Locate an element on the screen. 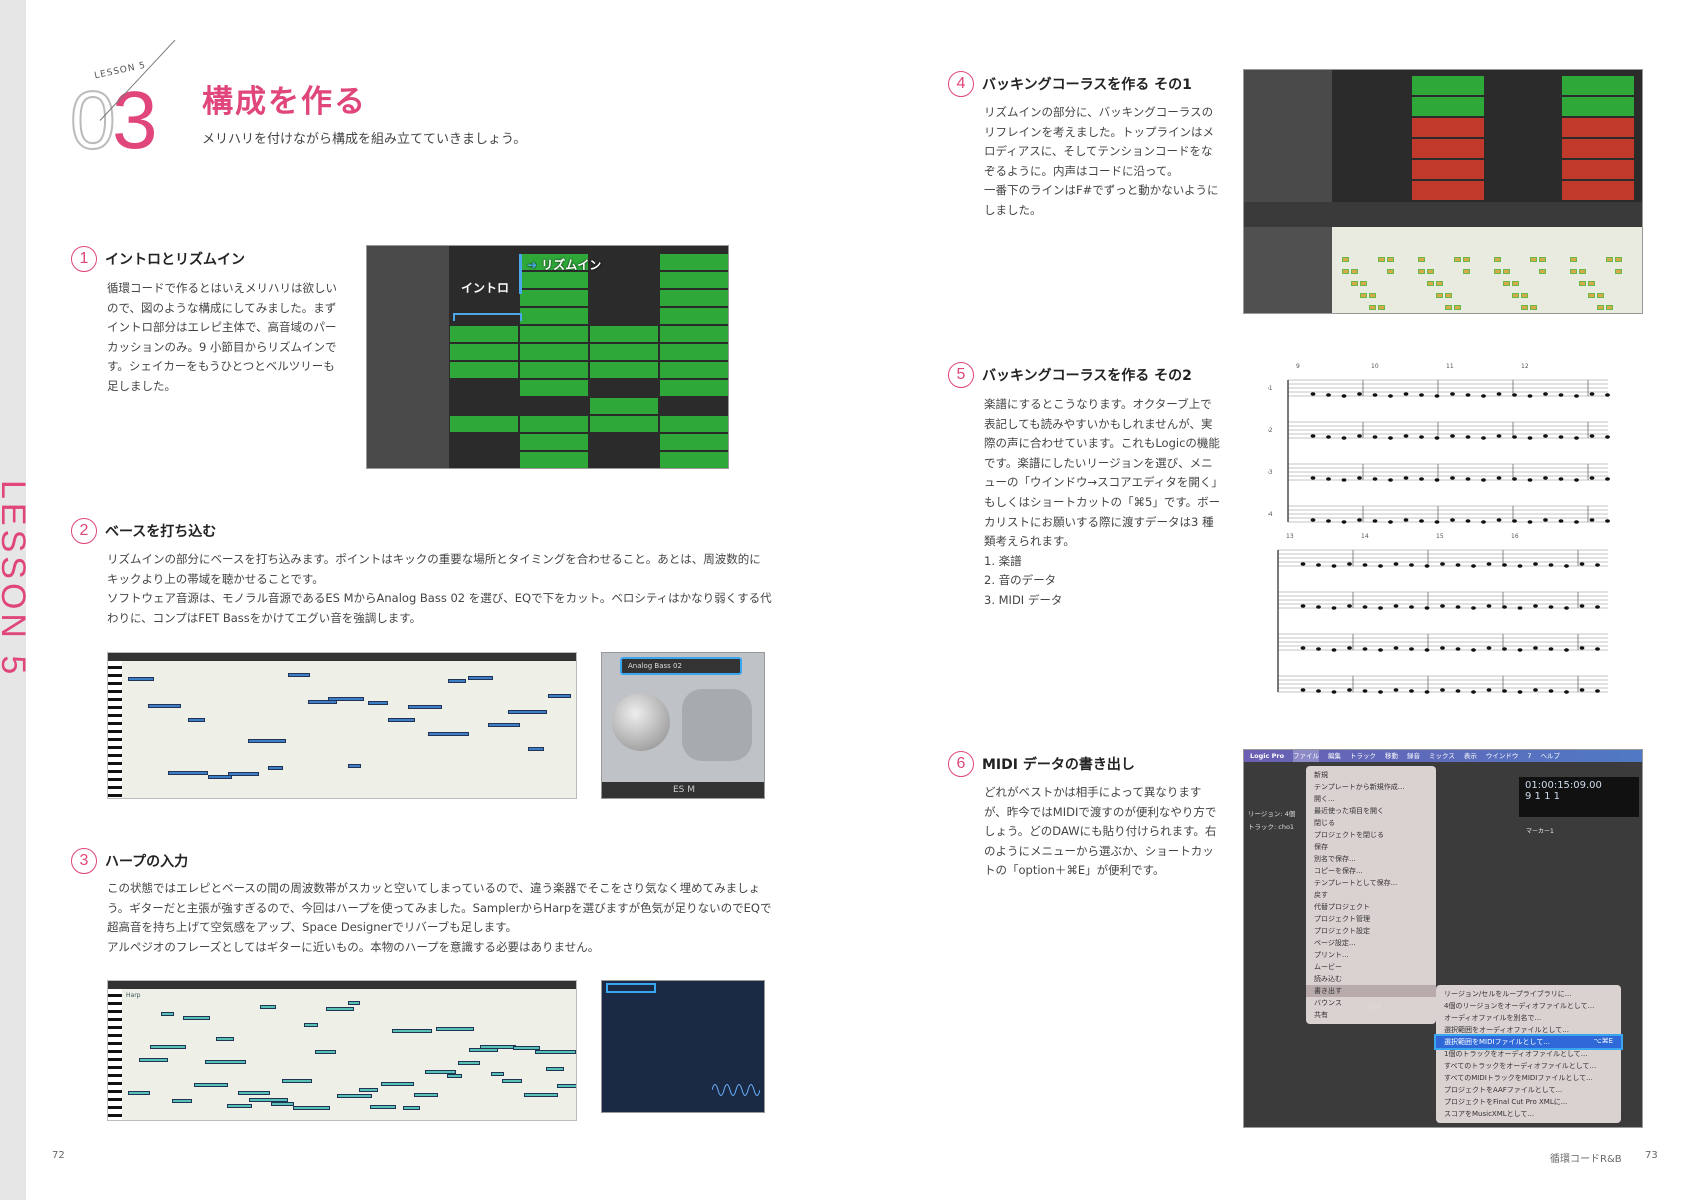 The width and height of the screenshot is (1705, 1200). menubar-item: 録音 is located at coordinates (1414, 756).